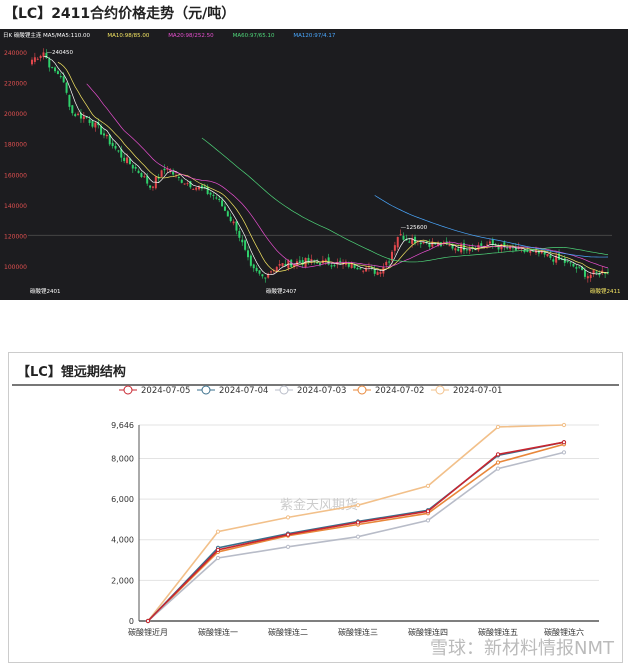 The width and height of the screenshot is (628, 667). What do you see at coordinates (15, 236) in the screenshot?
I see `y-tick-label: 120000` at bounding box center [15, 236].